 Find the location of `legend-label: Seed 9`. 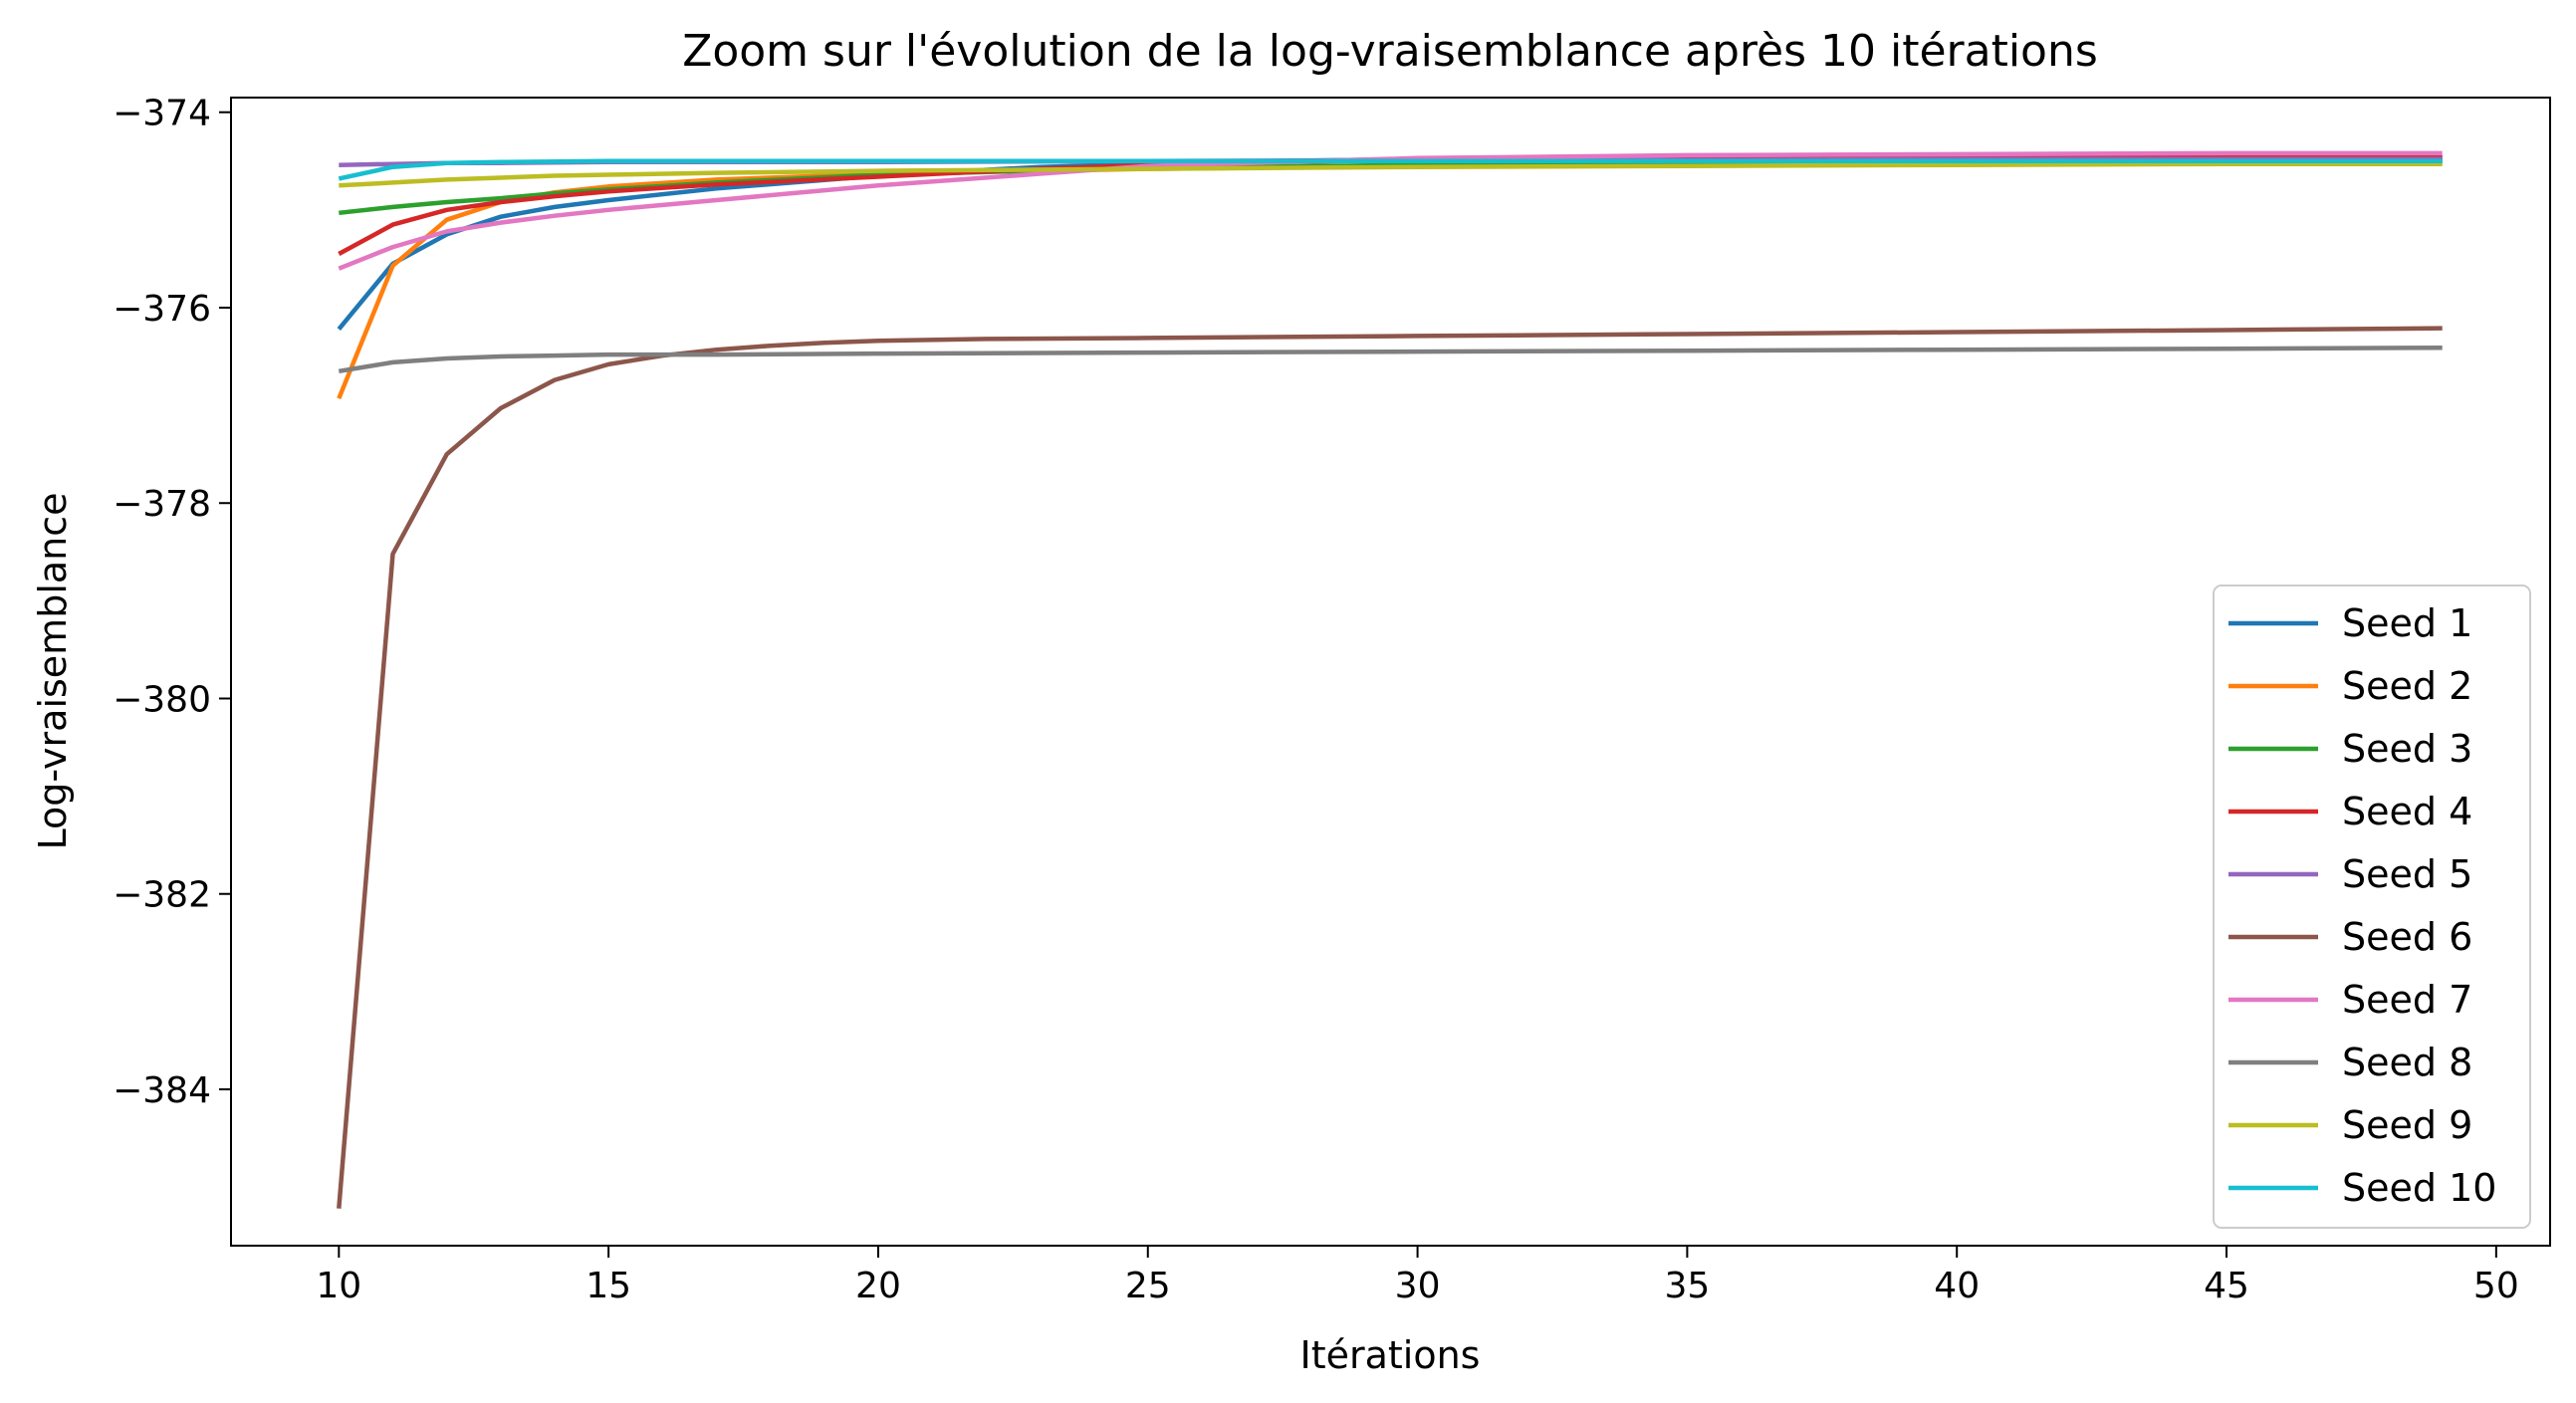

legend-label: Seed 9 is located at coordinates (2407, 1125).